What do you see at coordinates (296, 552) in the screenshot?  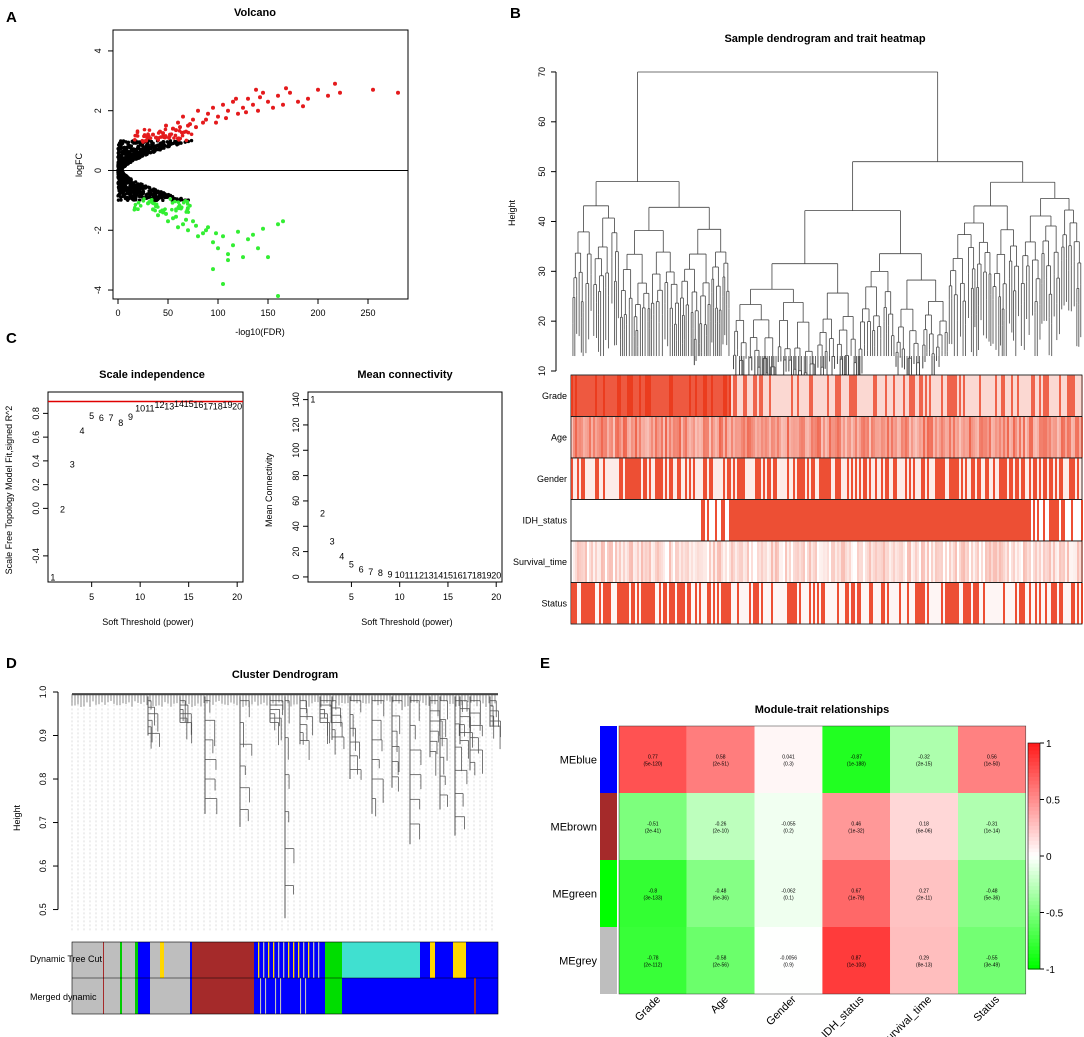 I see `y-tick-label: 20` at bounding box center [296, 552].